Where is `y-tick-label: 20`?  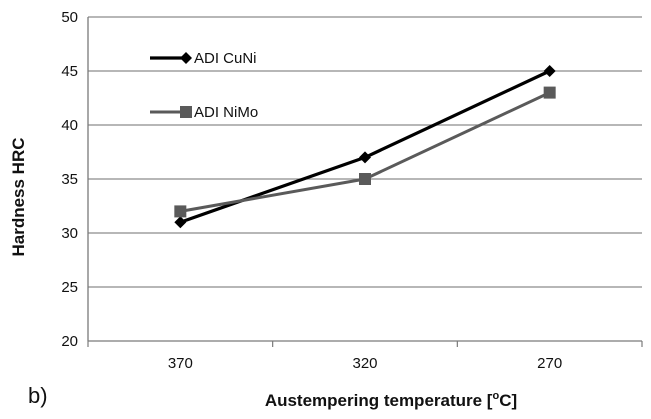 y-tick-label: 20 is located at coordinates (69, 341).